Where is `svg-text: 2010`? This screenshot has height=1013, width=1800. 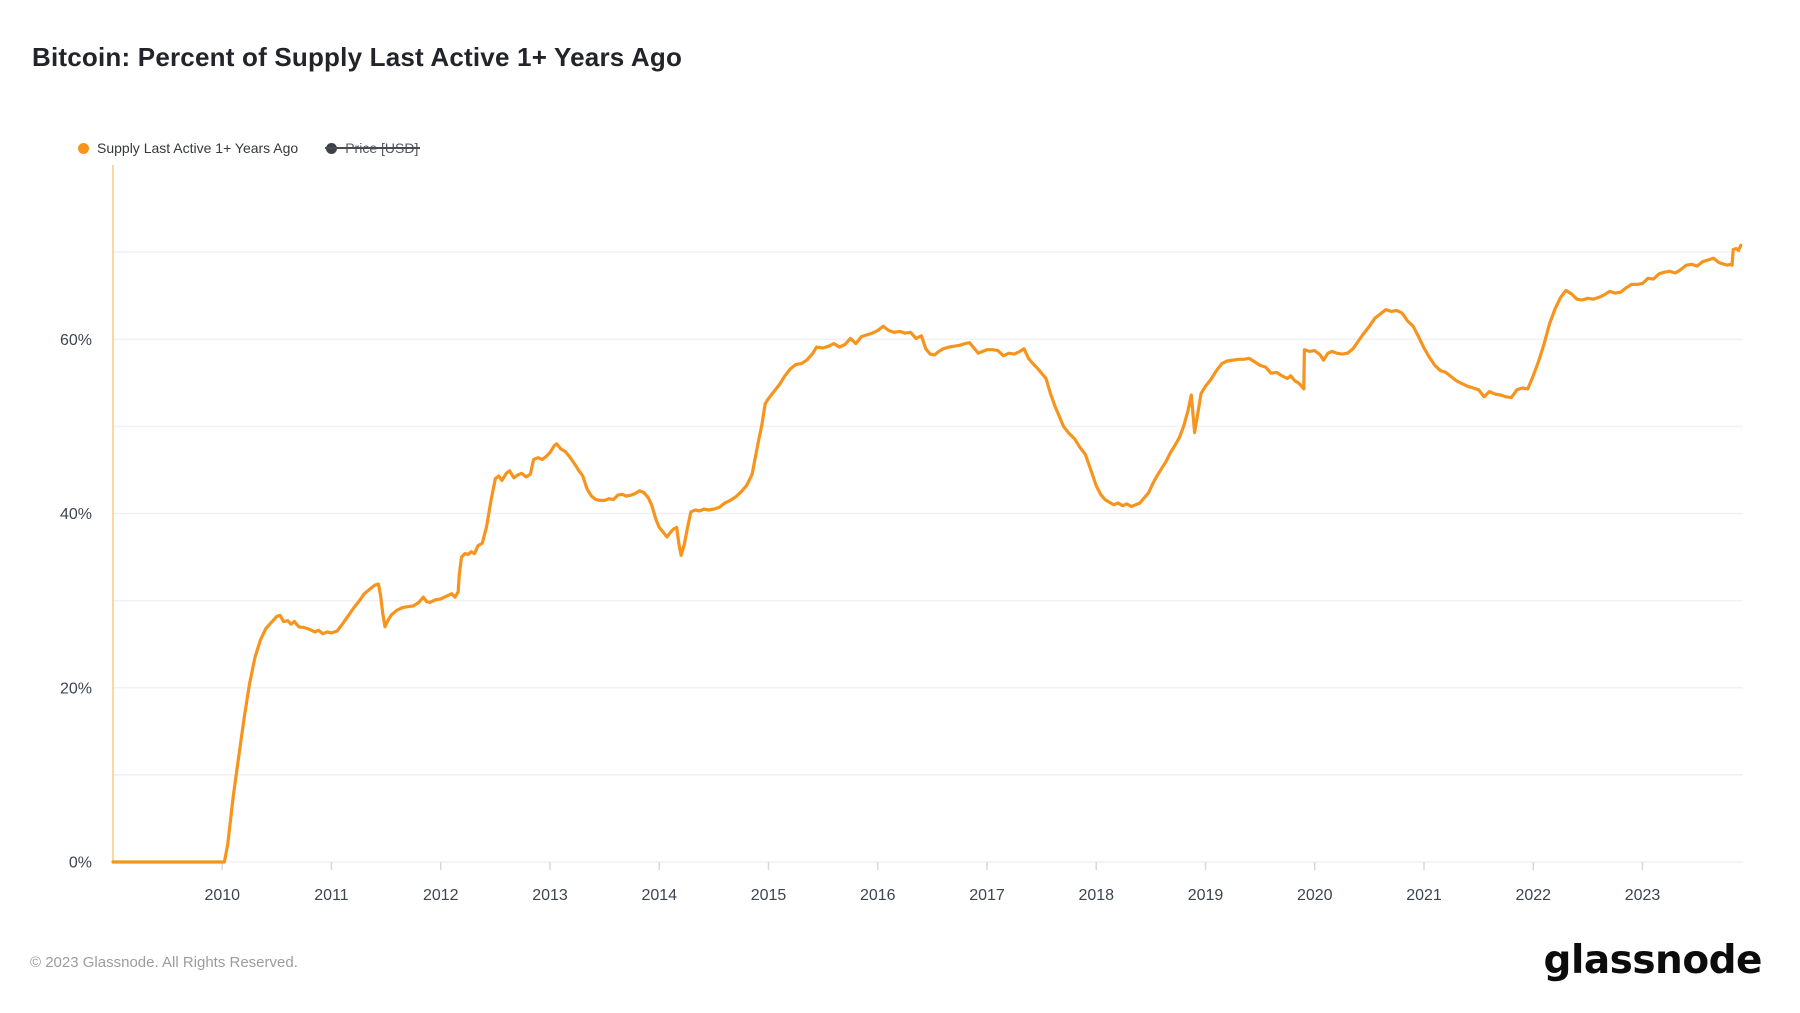 svg-text: 2010 is located at coordinates (222, 895).